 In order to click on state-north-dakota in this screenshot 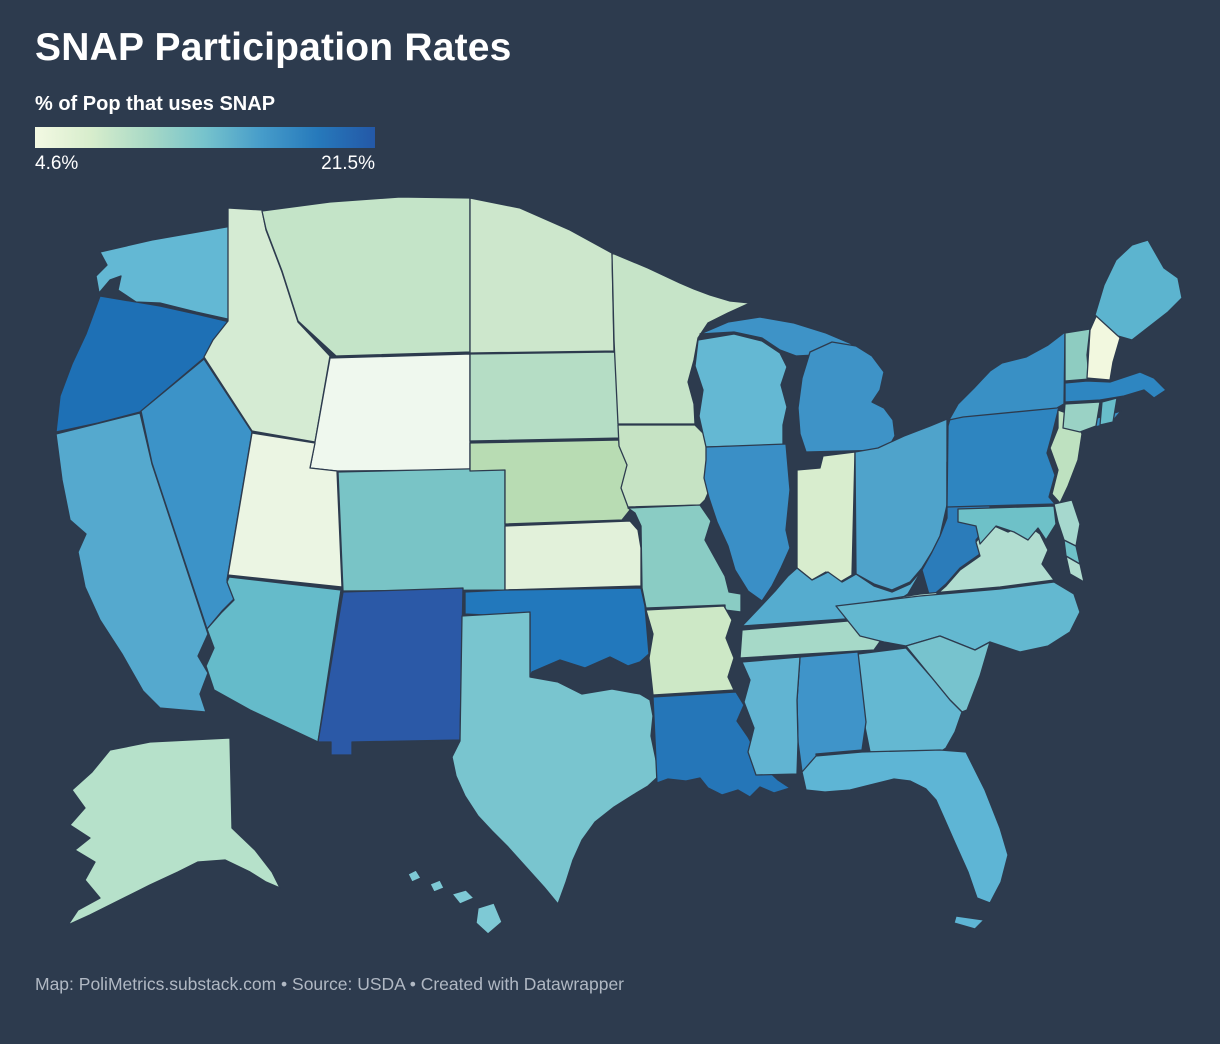, I will do `click(542, 275)`.